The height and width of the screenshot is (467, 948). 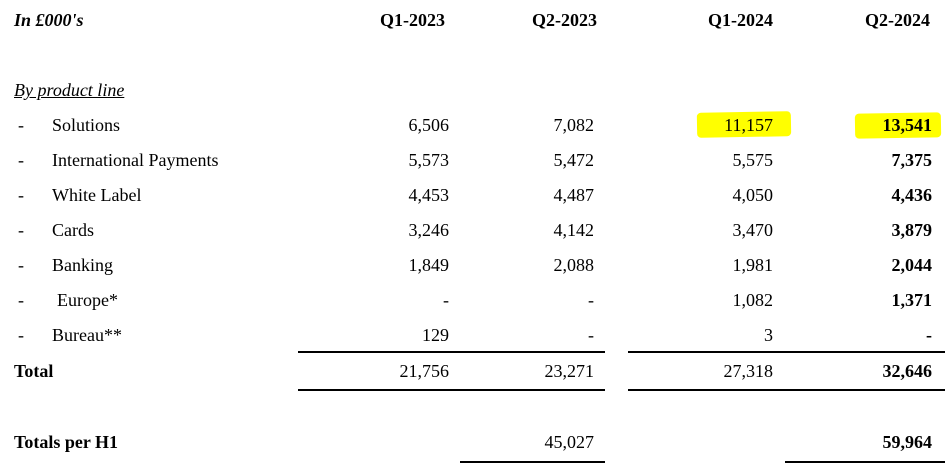 What do you see at coordinates (574, 265) in the screenshot?
I see `cell: 2,088` at bounding box center [574, 265].